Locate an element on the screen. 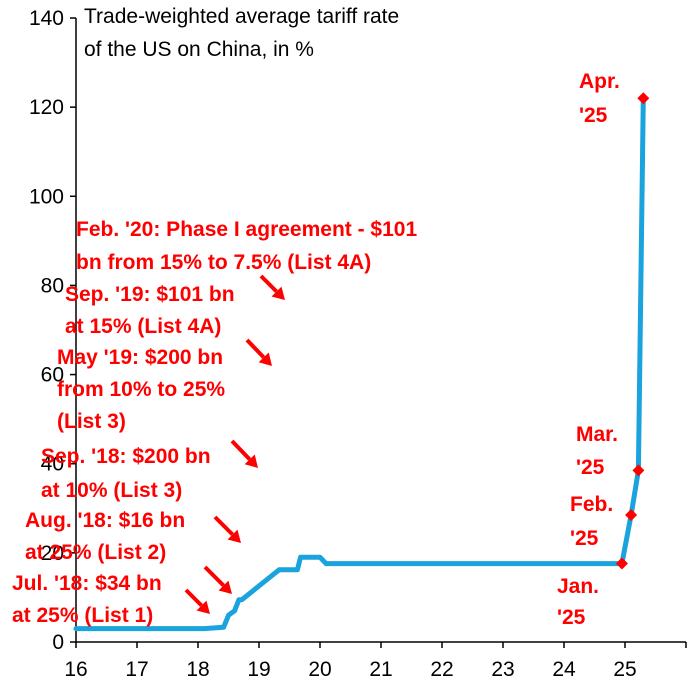 The image size is (692, 688). annotation-jul18-line: Jul. '18: $34 bn is located at coordinates (87, 583).